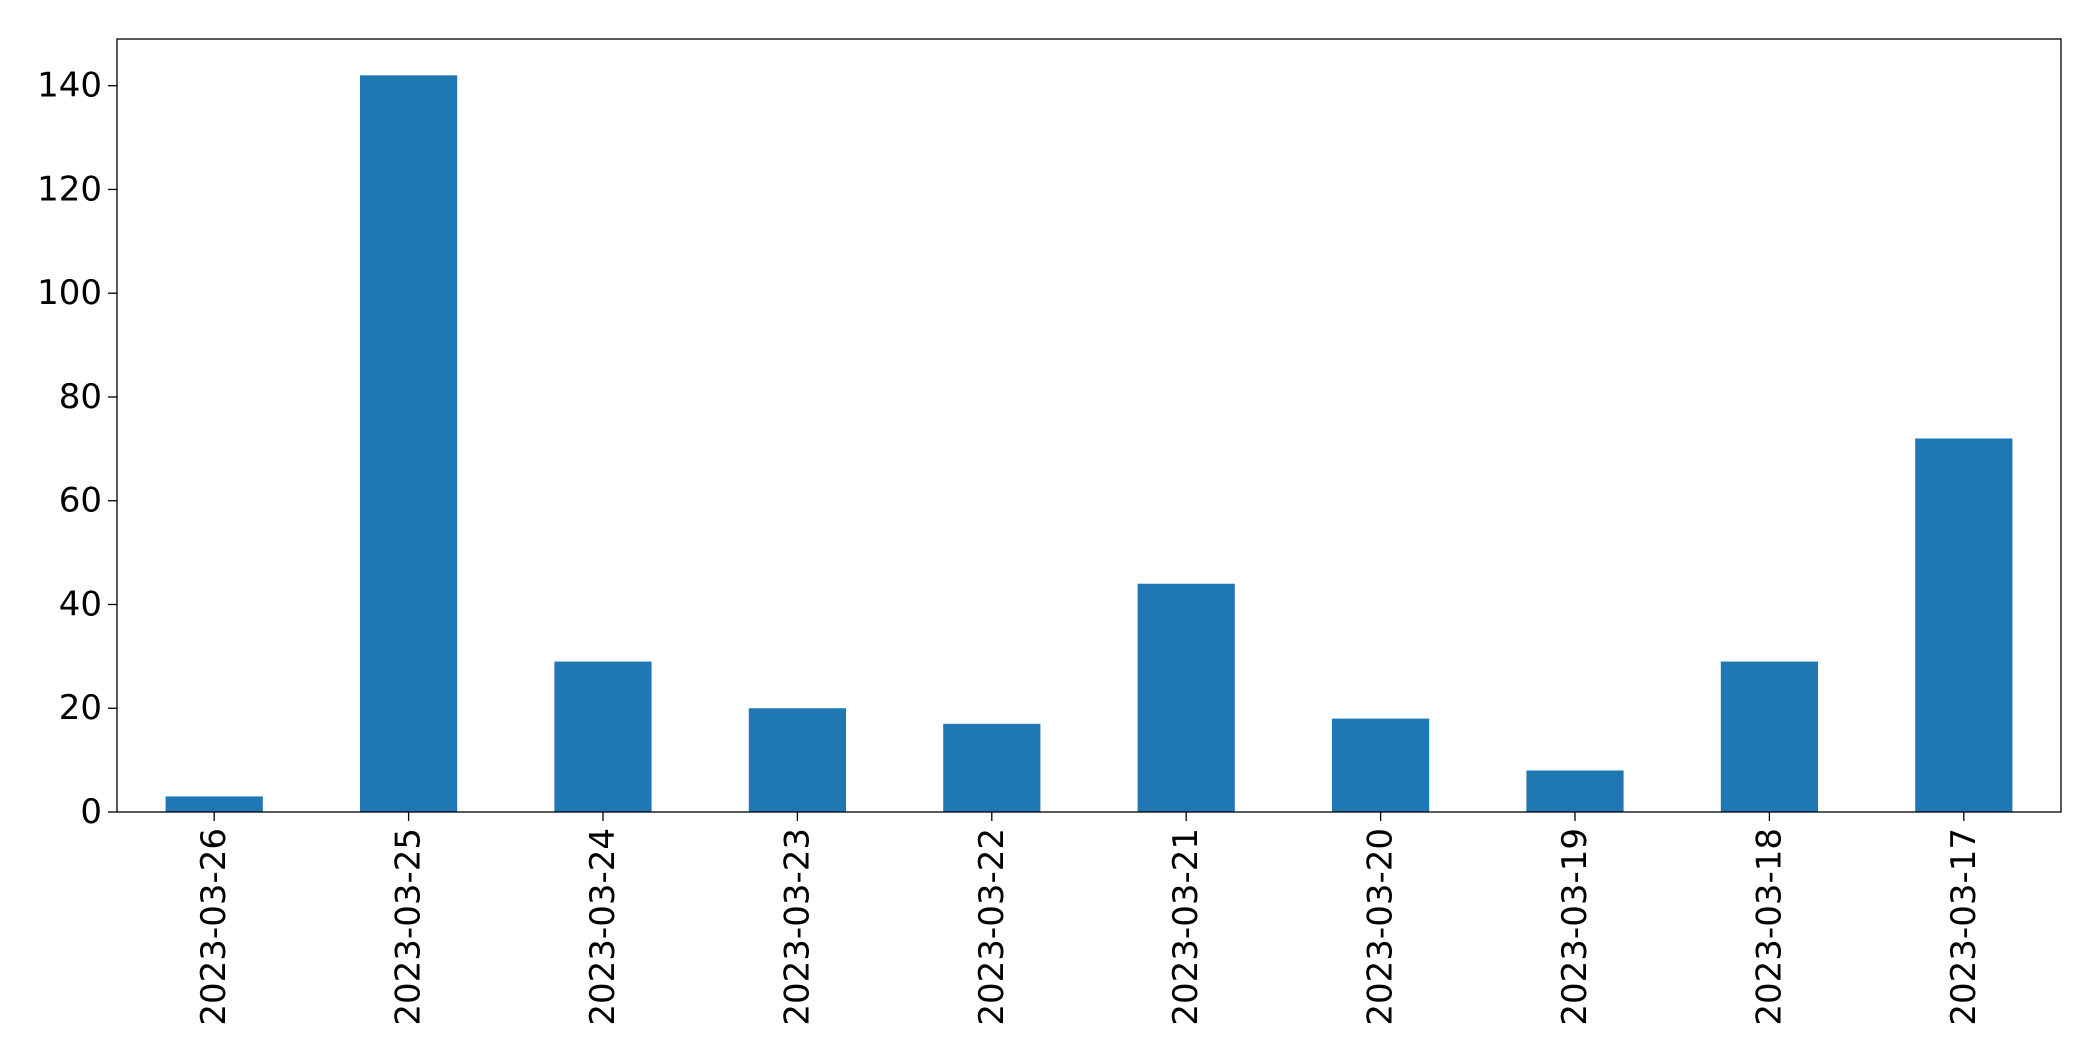  Describe the element at coordinates (1575, 927) in the screenshot. I see `x-tick-label: 2023-03-19` at that location.